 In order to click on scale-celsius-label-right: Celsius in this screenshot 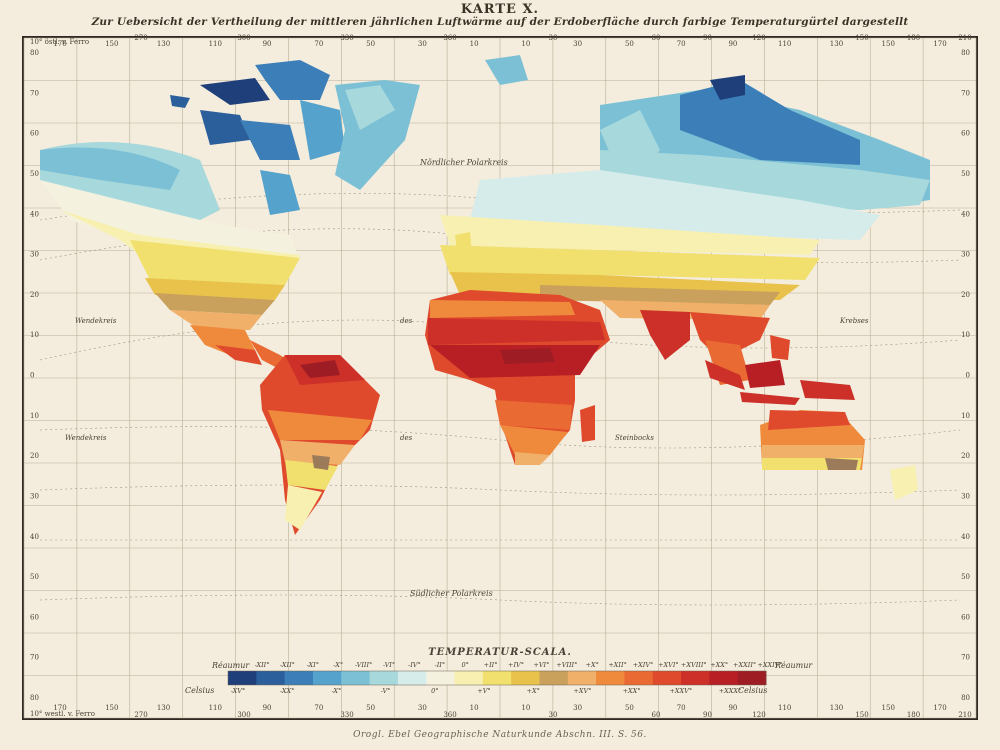, I will do `click(752, 690)`.